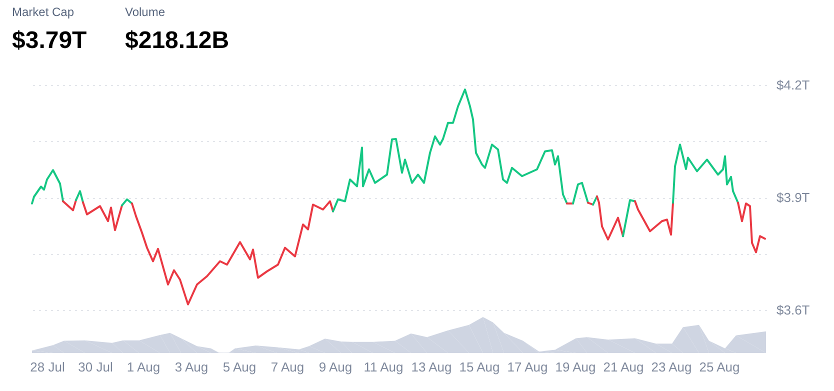 Image resolution: width=834 pixels, height=391 pixels. Describe the element at coordinates (50, 40) in the screenshot. I see `text: $3.79T` at that location.